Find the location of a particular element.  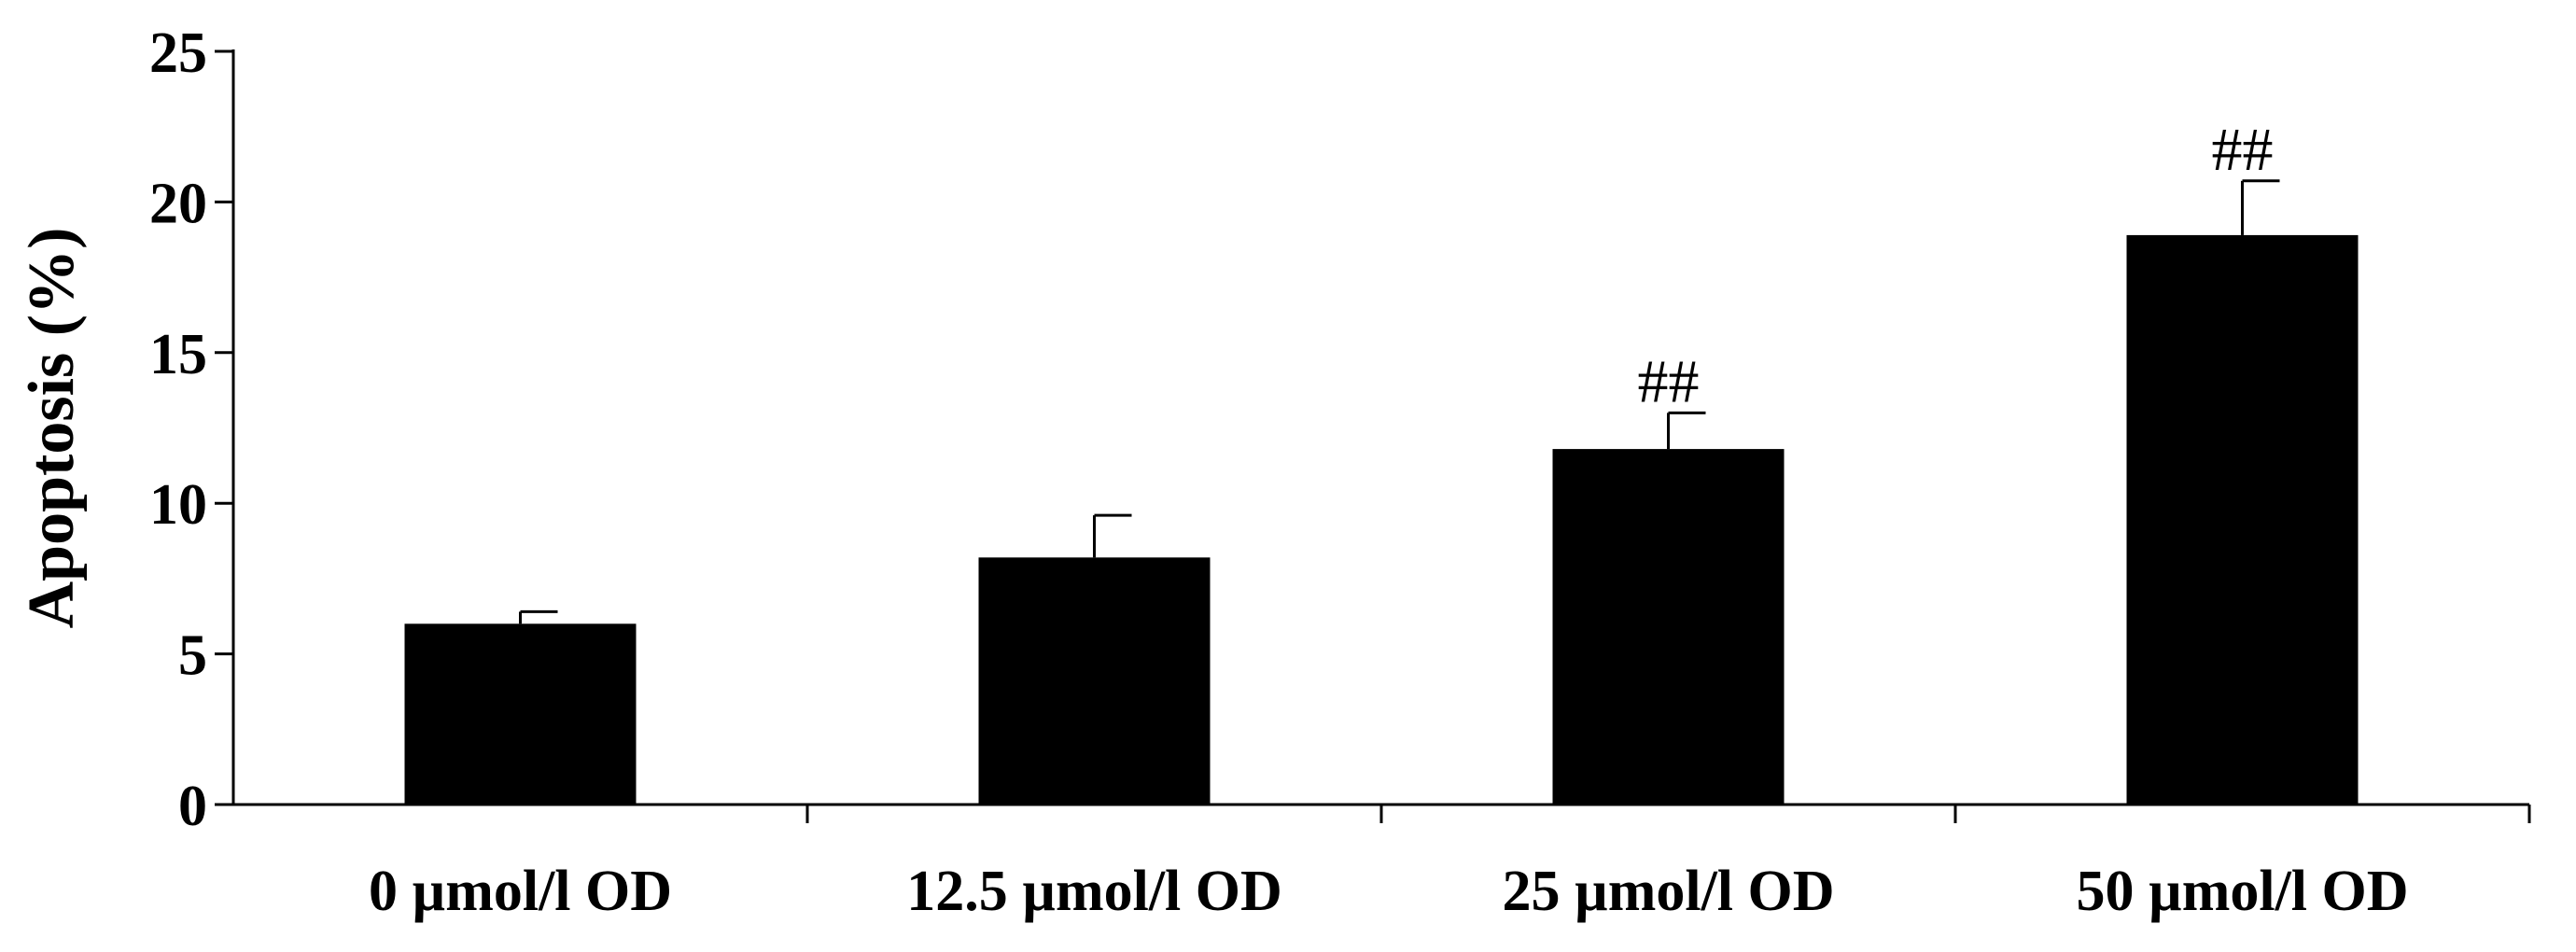

y-tick-label: 10 is located at coordinates (178, 505).